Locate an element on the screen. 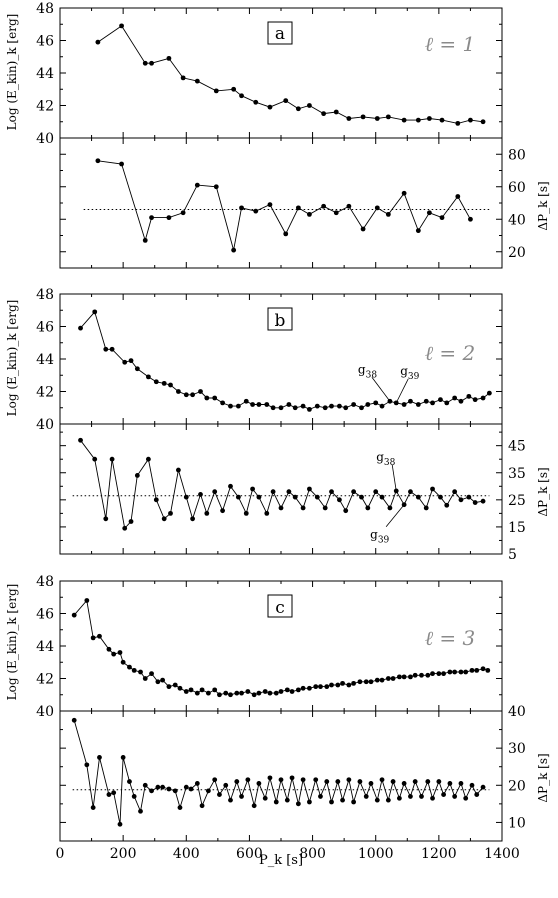  panel-b-top-ylabel: Log (E_kin)_k [erg] is located at coordinates (12, 358).